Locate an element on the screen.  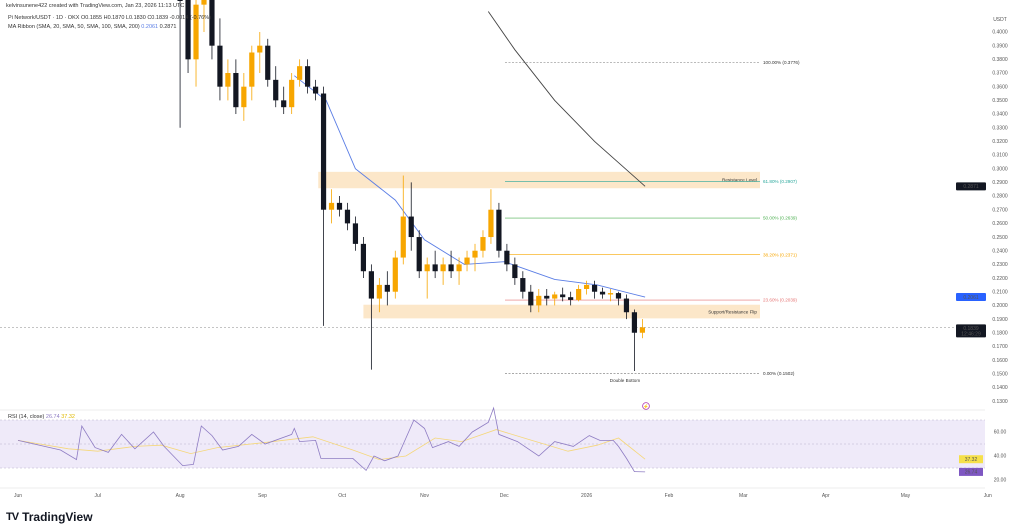
ma50-badge-bg is located at coordinates (971, 297).